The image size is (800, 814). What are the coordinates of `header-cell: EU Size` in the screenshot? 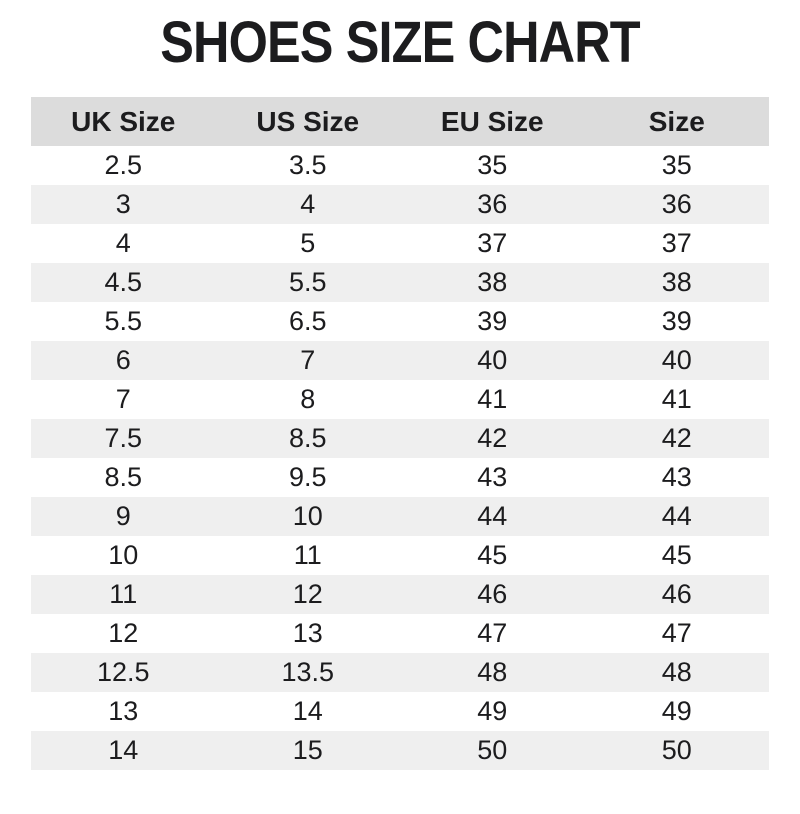 It's located at (492, 121).